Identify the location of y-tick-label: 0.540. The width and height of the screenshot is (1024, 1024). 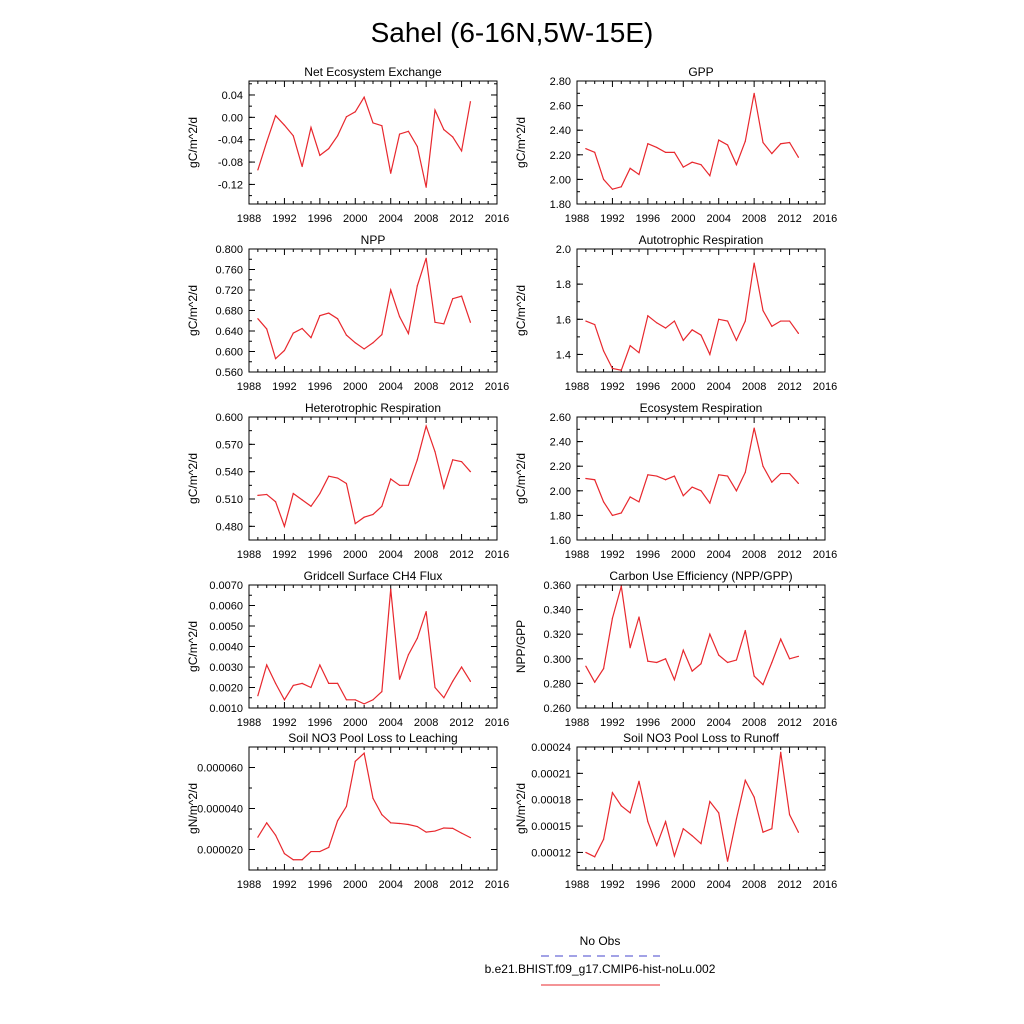
(229, 473).